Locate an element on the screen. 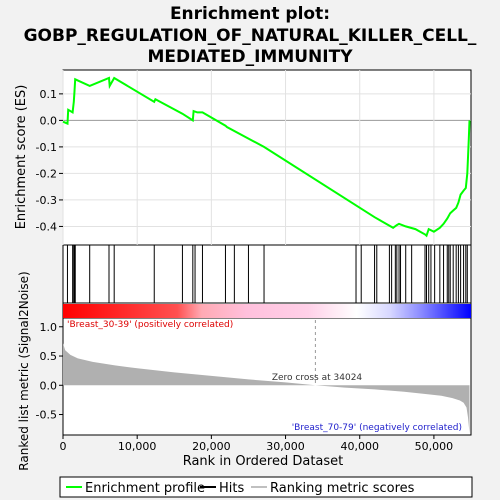 The height and width of the screenshot is (500, 500). metric-y-tick-label: -0.5 is located at coordinates (46, 415).